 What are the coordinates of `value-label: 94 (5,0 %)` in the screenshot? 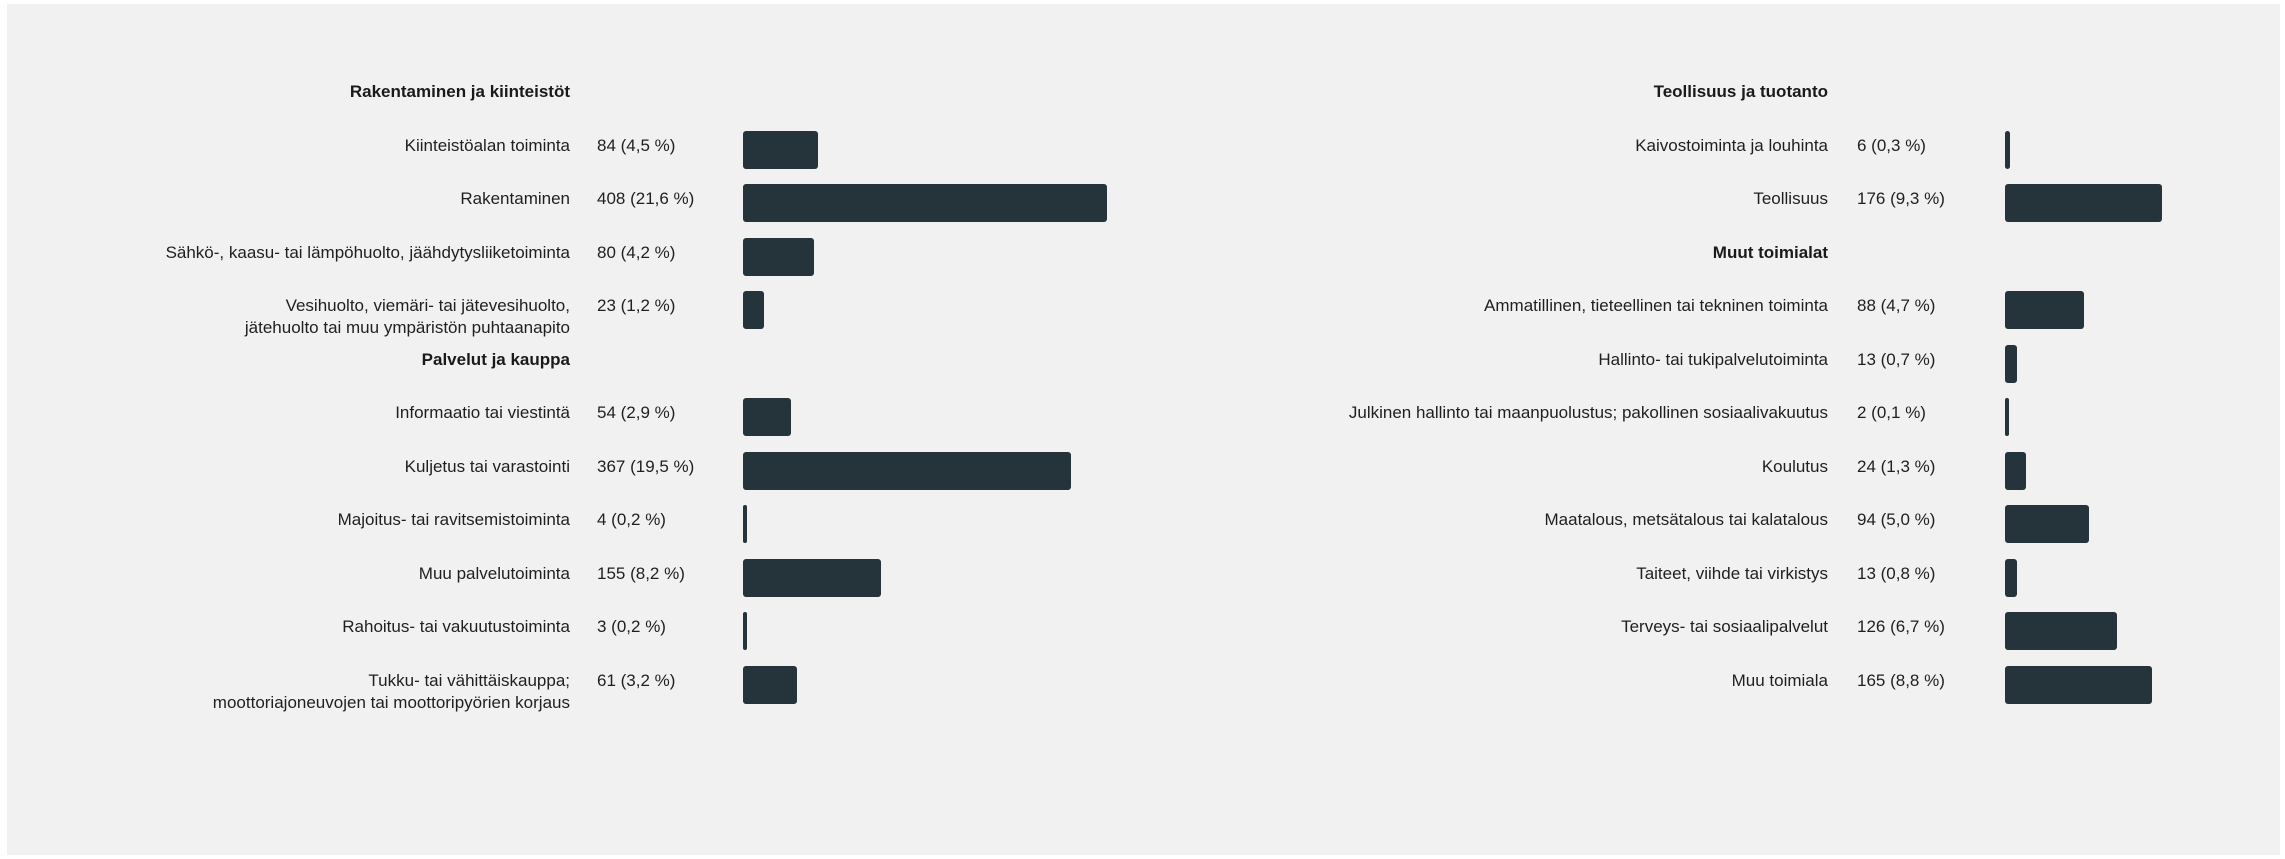 It's located at (1896, 519).